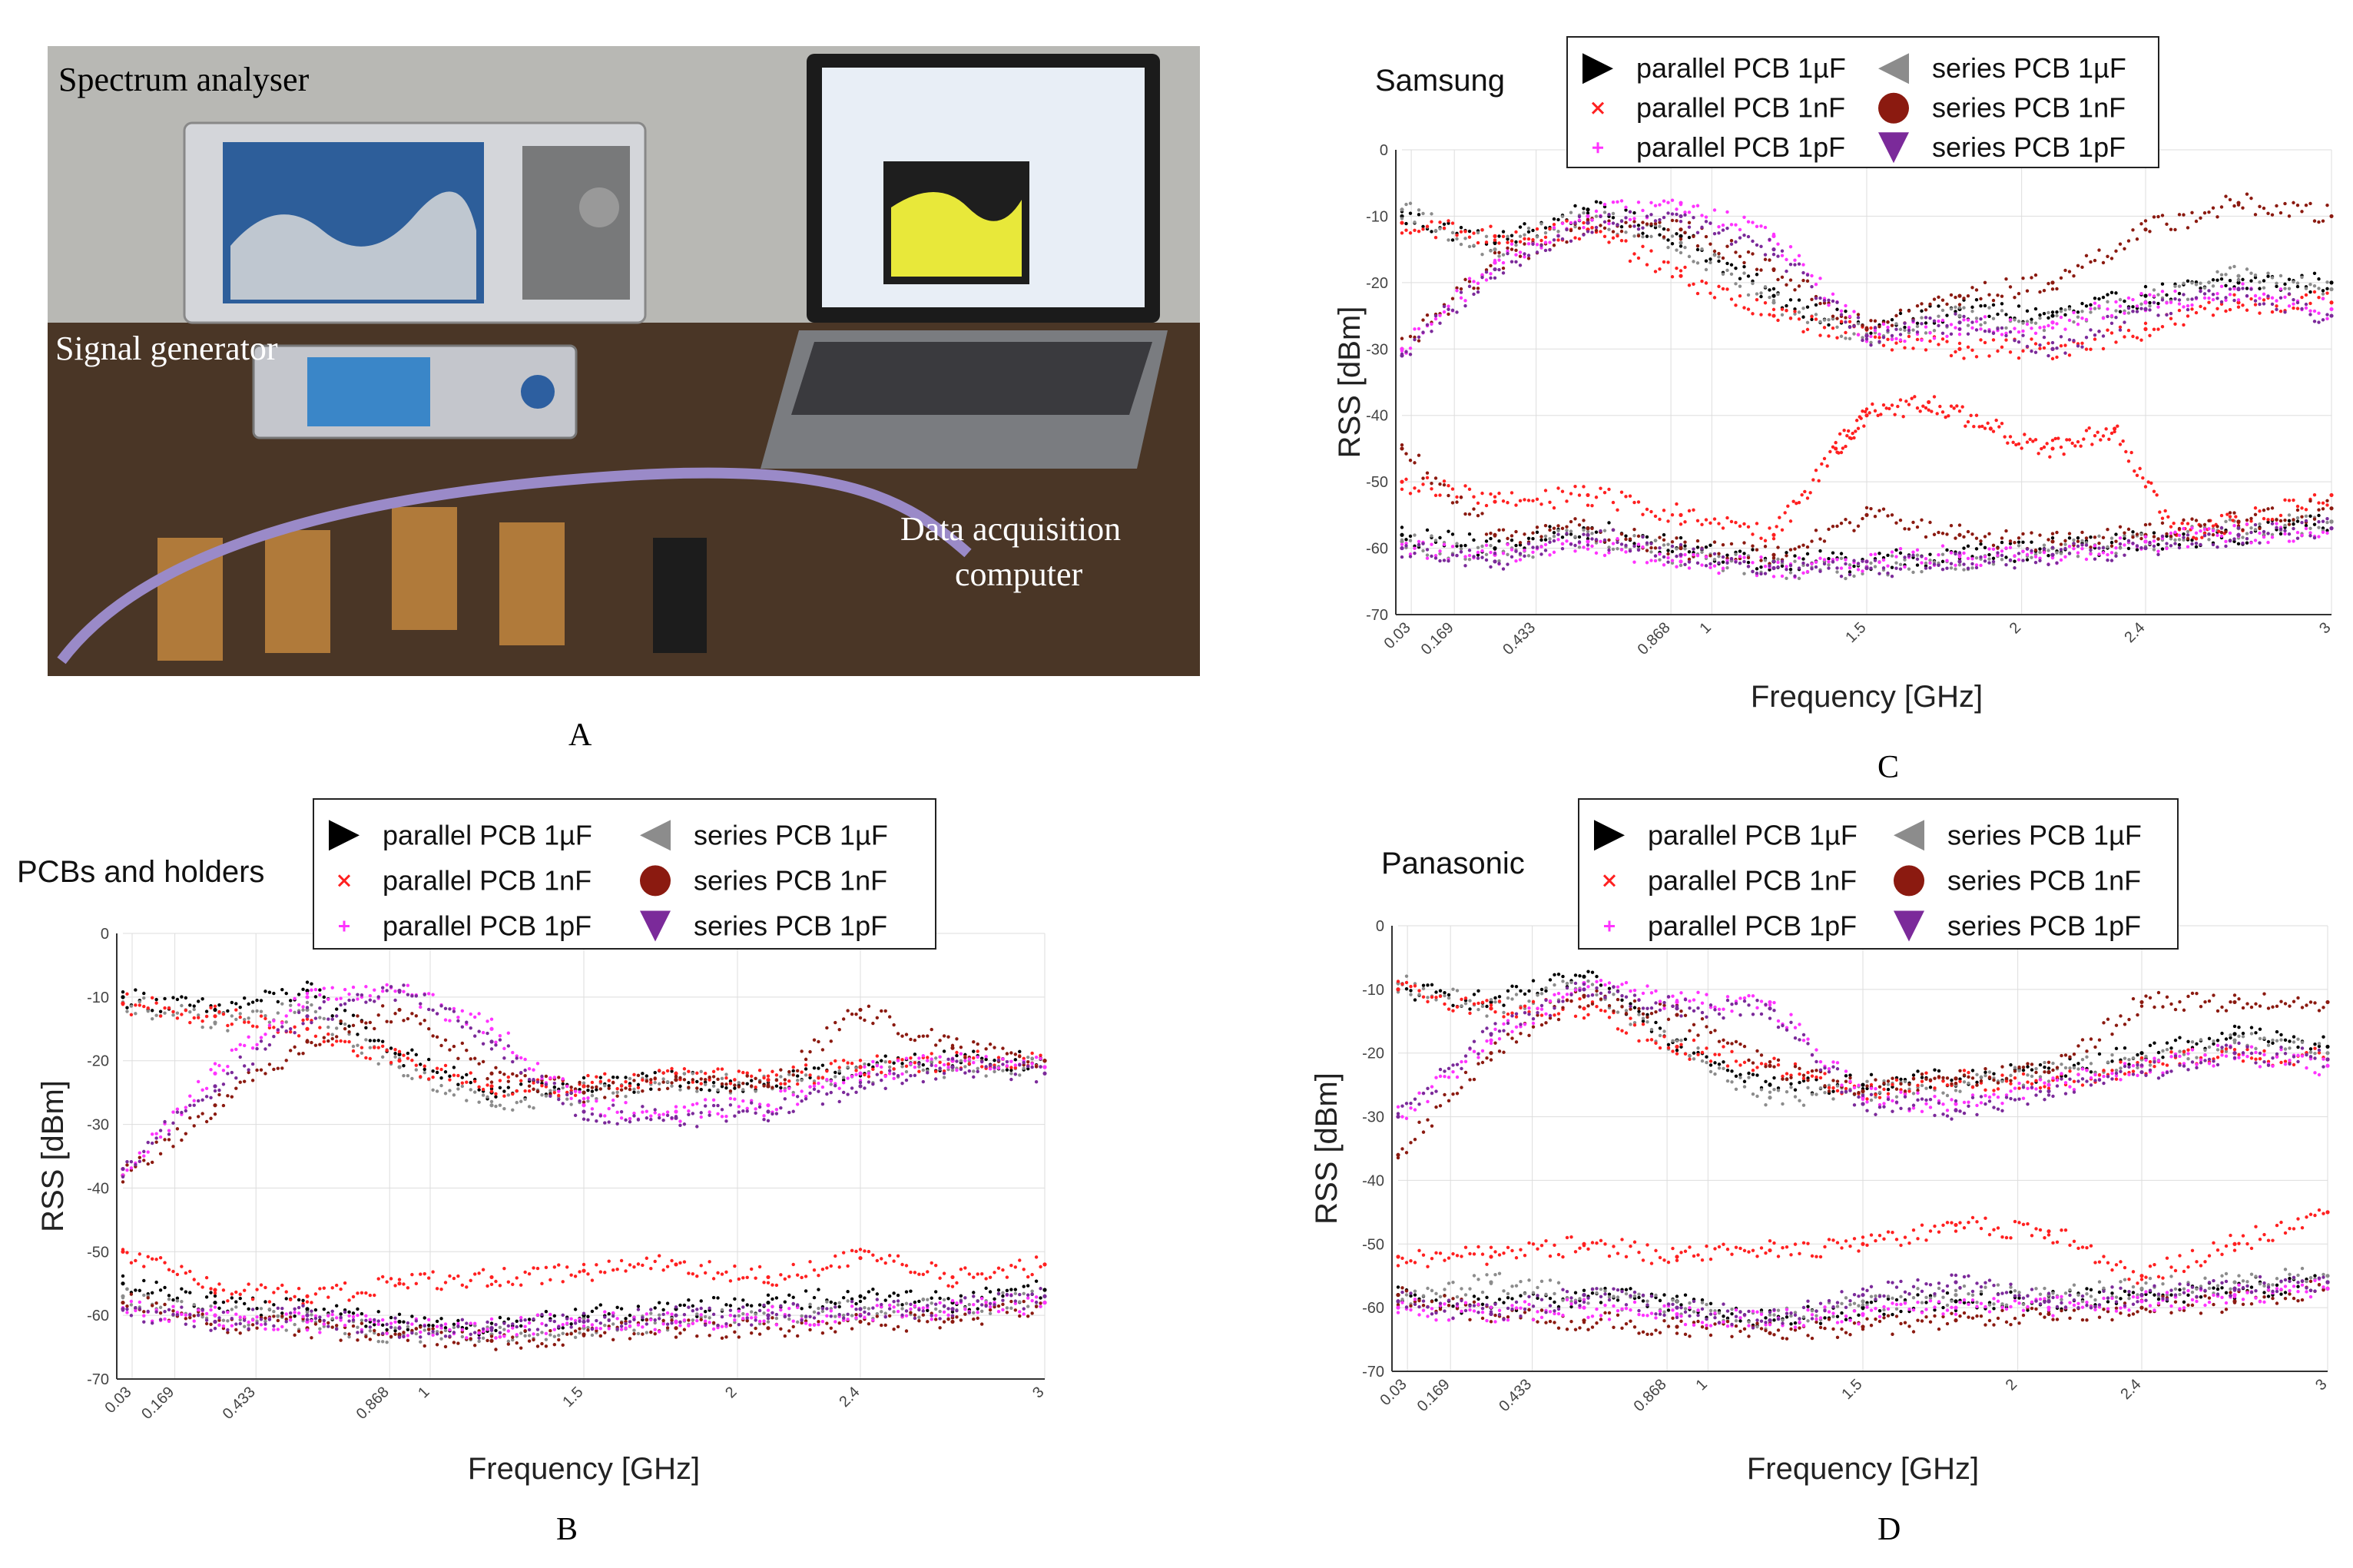  What do you see at coordinates (415, 391) in the screenshot?
I see `signal-generator-device` at bounding box center [415, 391].